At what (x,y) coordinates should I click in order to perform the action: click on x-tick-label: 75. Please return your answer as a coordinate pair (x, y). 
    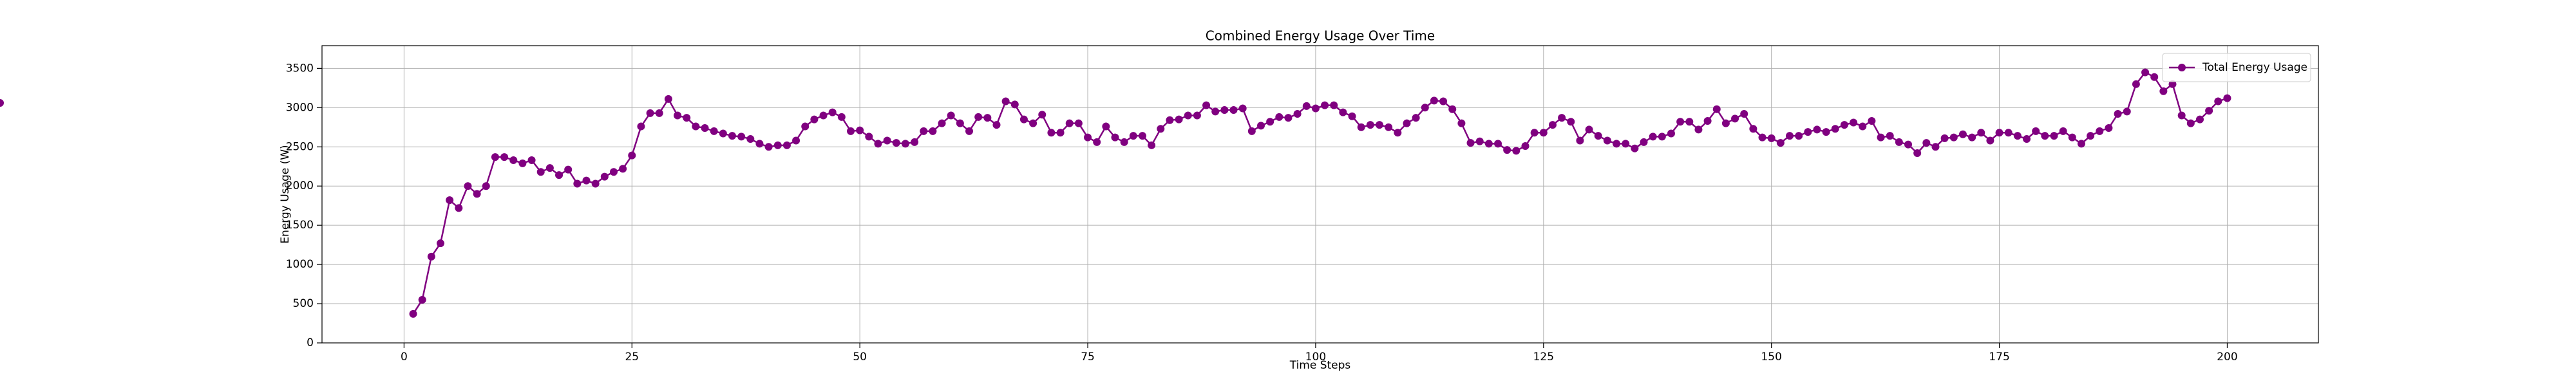
    Looking at the image, I should click on (1088, 357).